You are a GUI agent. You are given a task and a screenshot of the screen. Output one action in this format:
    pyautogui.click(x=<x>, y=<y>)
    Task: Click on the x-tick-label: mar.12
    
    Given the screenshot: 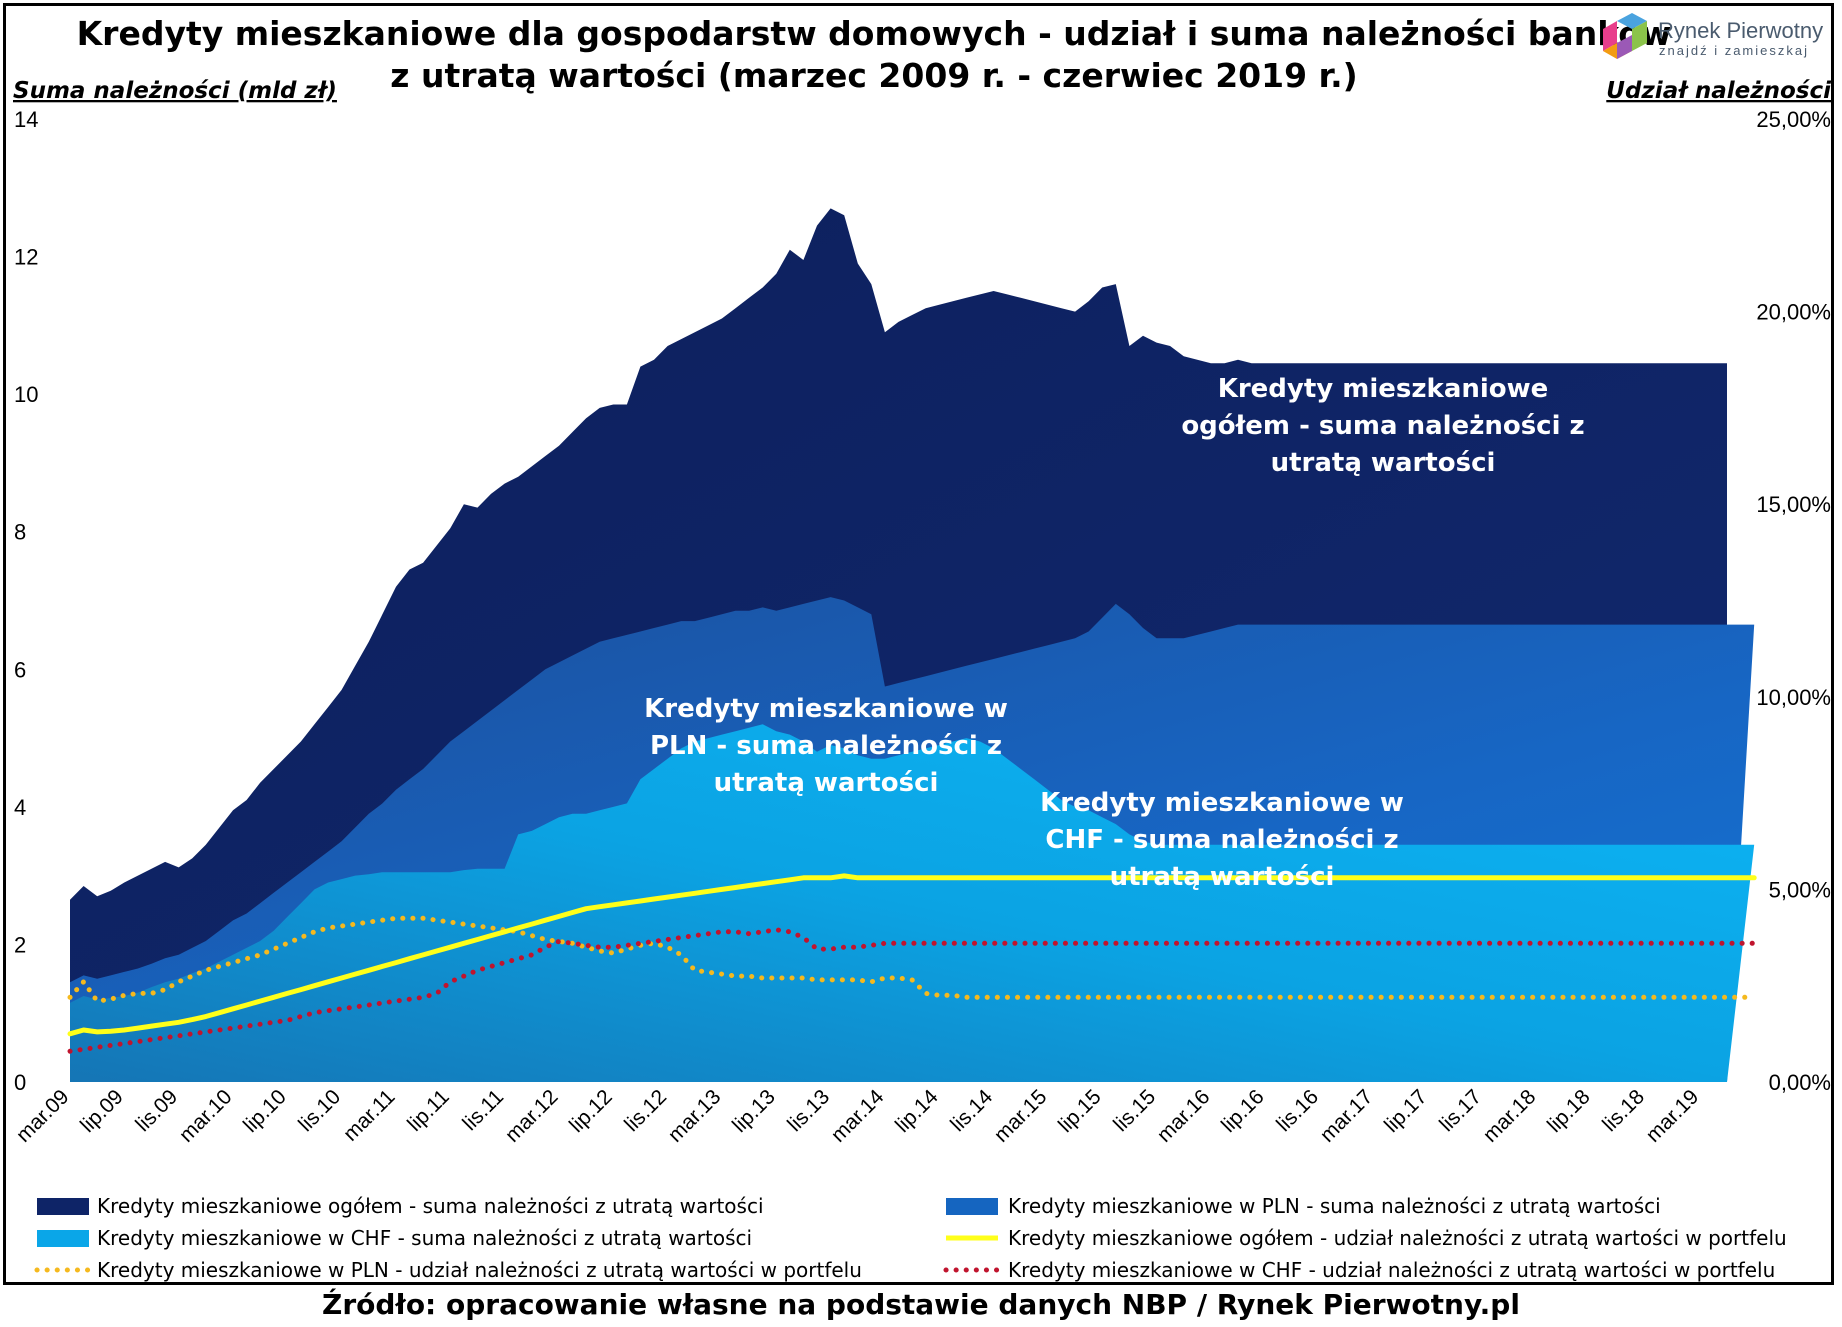 What is the action you would take?
    pyautogui.click(x=532, y=1116)
    